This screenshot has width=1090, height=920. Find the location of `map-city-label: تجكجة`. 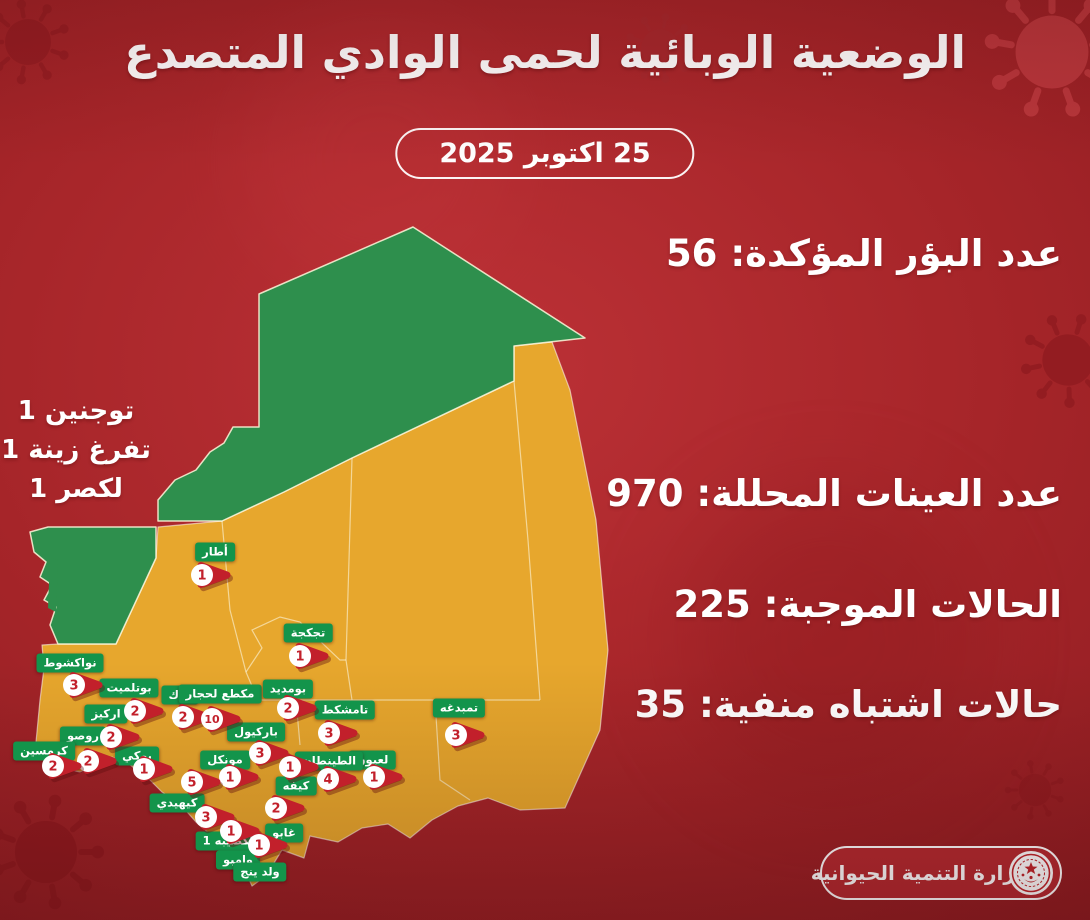

map-city-label: تجكجة is located at coordinates (308, 633).